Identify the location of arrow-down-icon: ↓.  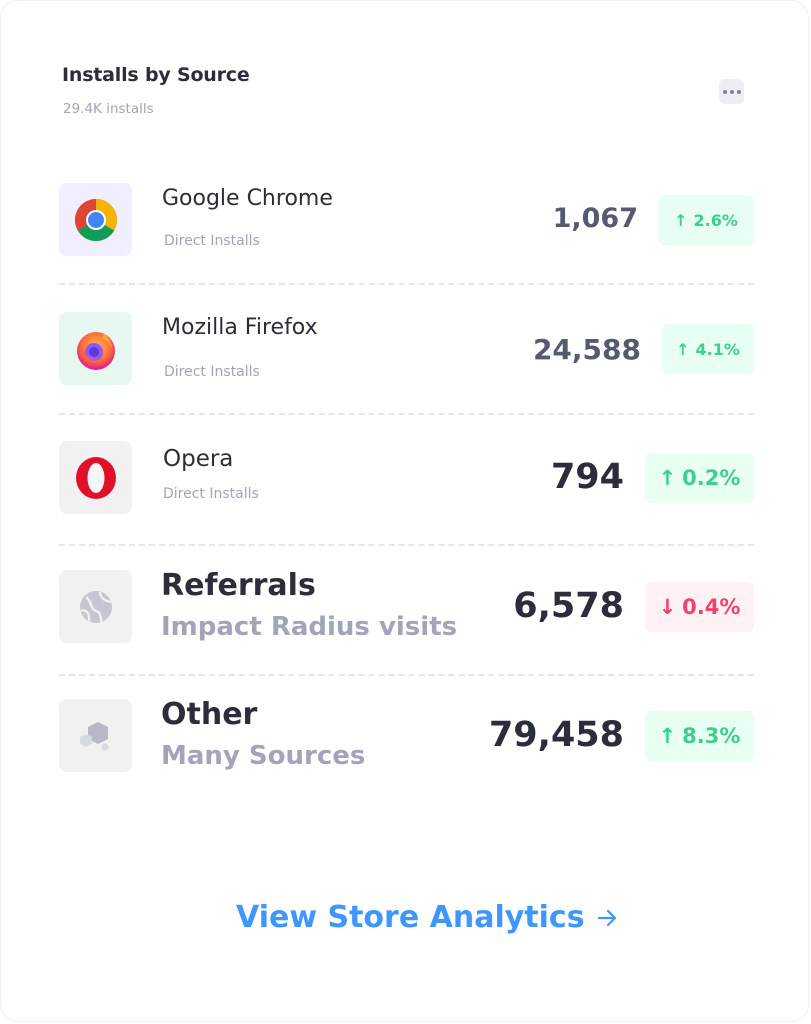
(667, 607).